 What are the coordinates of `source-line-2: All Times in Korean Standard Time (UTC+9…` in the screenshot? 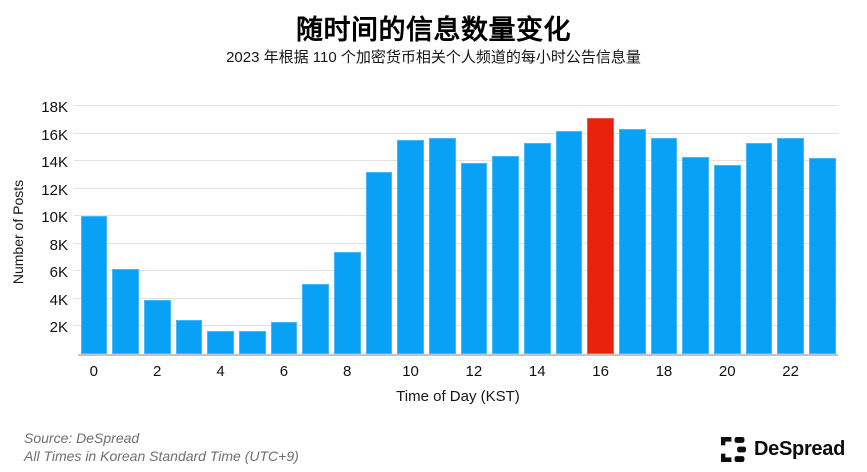 It's located at (161, 456).